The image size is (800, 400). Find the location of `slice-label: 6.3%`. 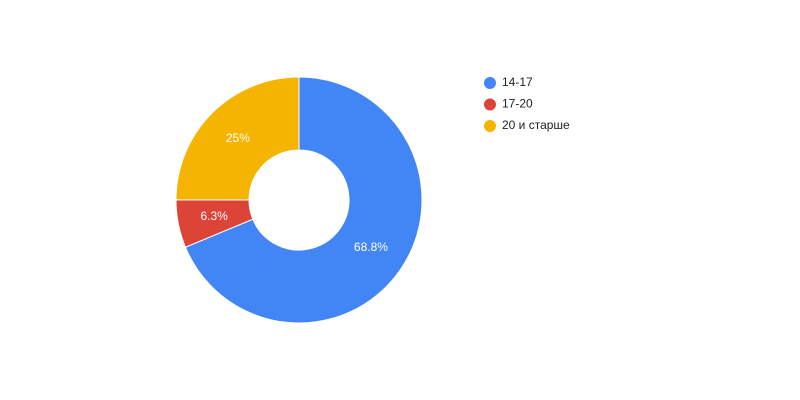

slice-label: 6.3% is located at coordinates (214, 216).